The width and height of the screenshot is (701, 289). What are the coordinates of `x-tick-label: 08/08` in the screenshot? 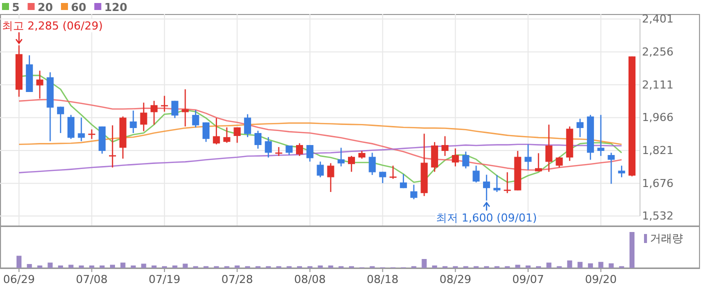 It's located at (310, 279).